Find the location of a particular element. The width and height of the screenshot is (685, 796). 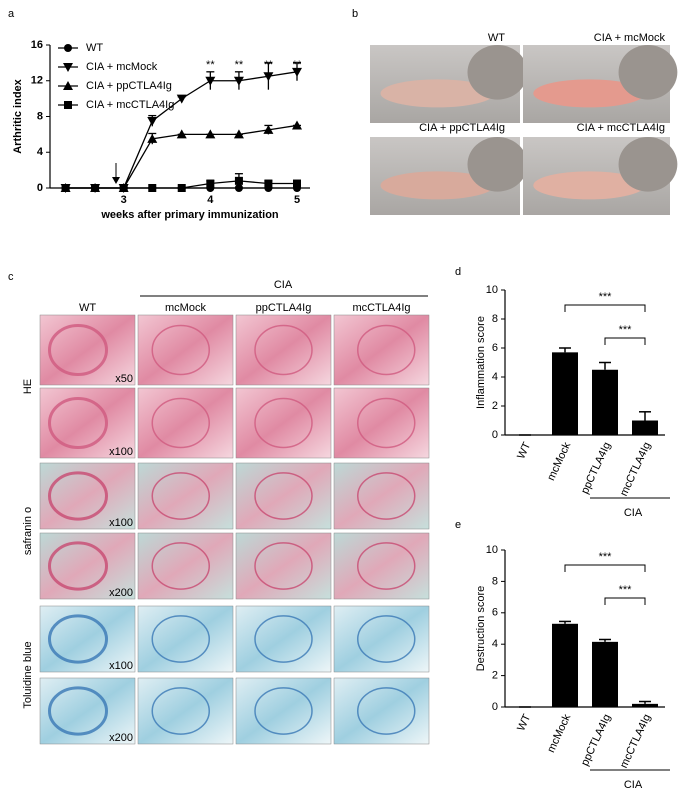

column-header: ppCTLA4Ig is located at coordinates (284, 308).